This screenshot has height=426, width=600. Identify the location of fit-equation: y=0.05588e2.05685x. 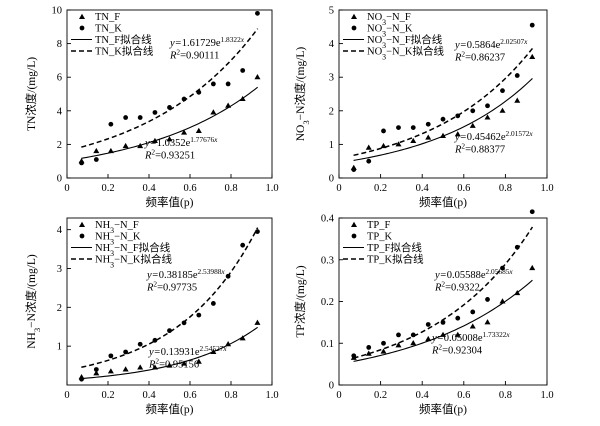
(473, 274).